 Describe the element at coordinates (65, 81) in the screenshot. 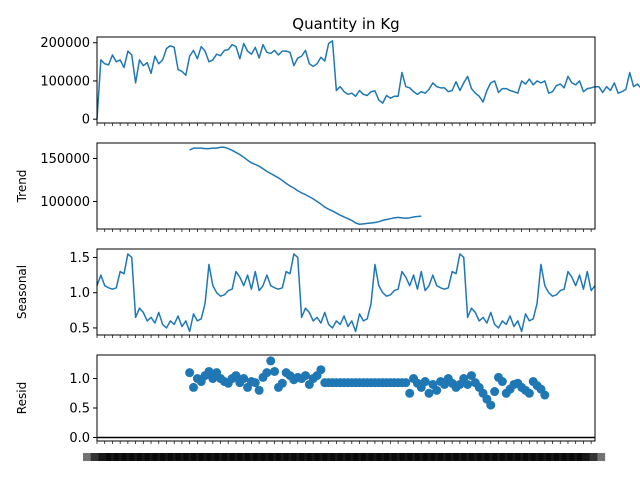

I see `y-tick-label-observed: 100000` at that location.